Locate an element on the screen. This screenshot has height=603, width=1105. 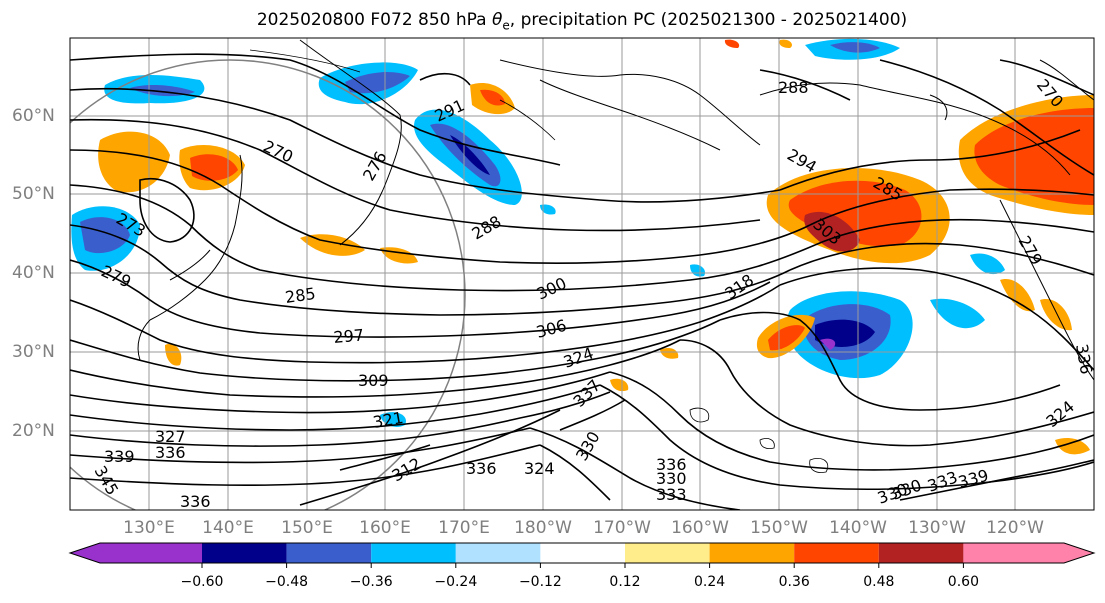
colorbar-tick-label: −0.12 is located at coordinates (540, 582).